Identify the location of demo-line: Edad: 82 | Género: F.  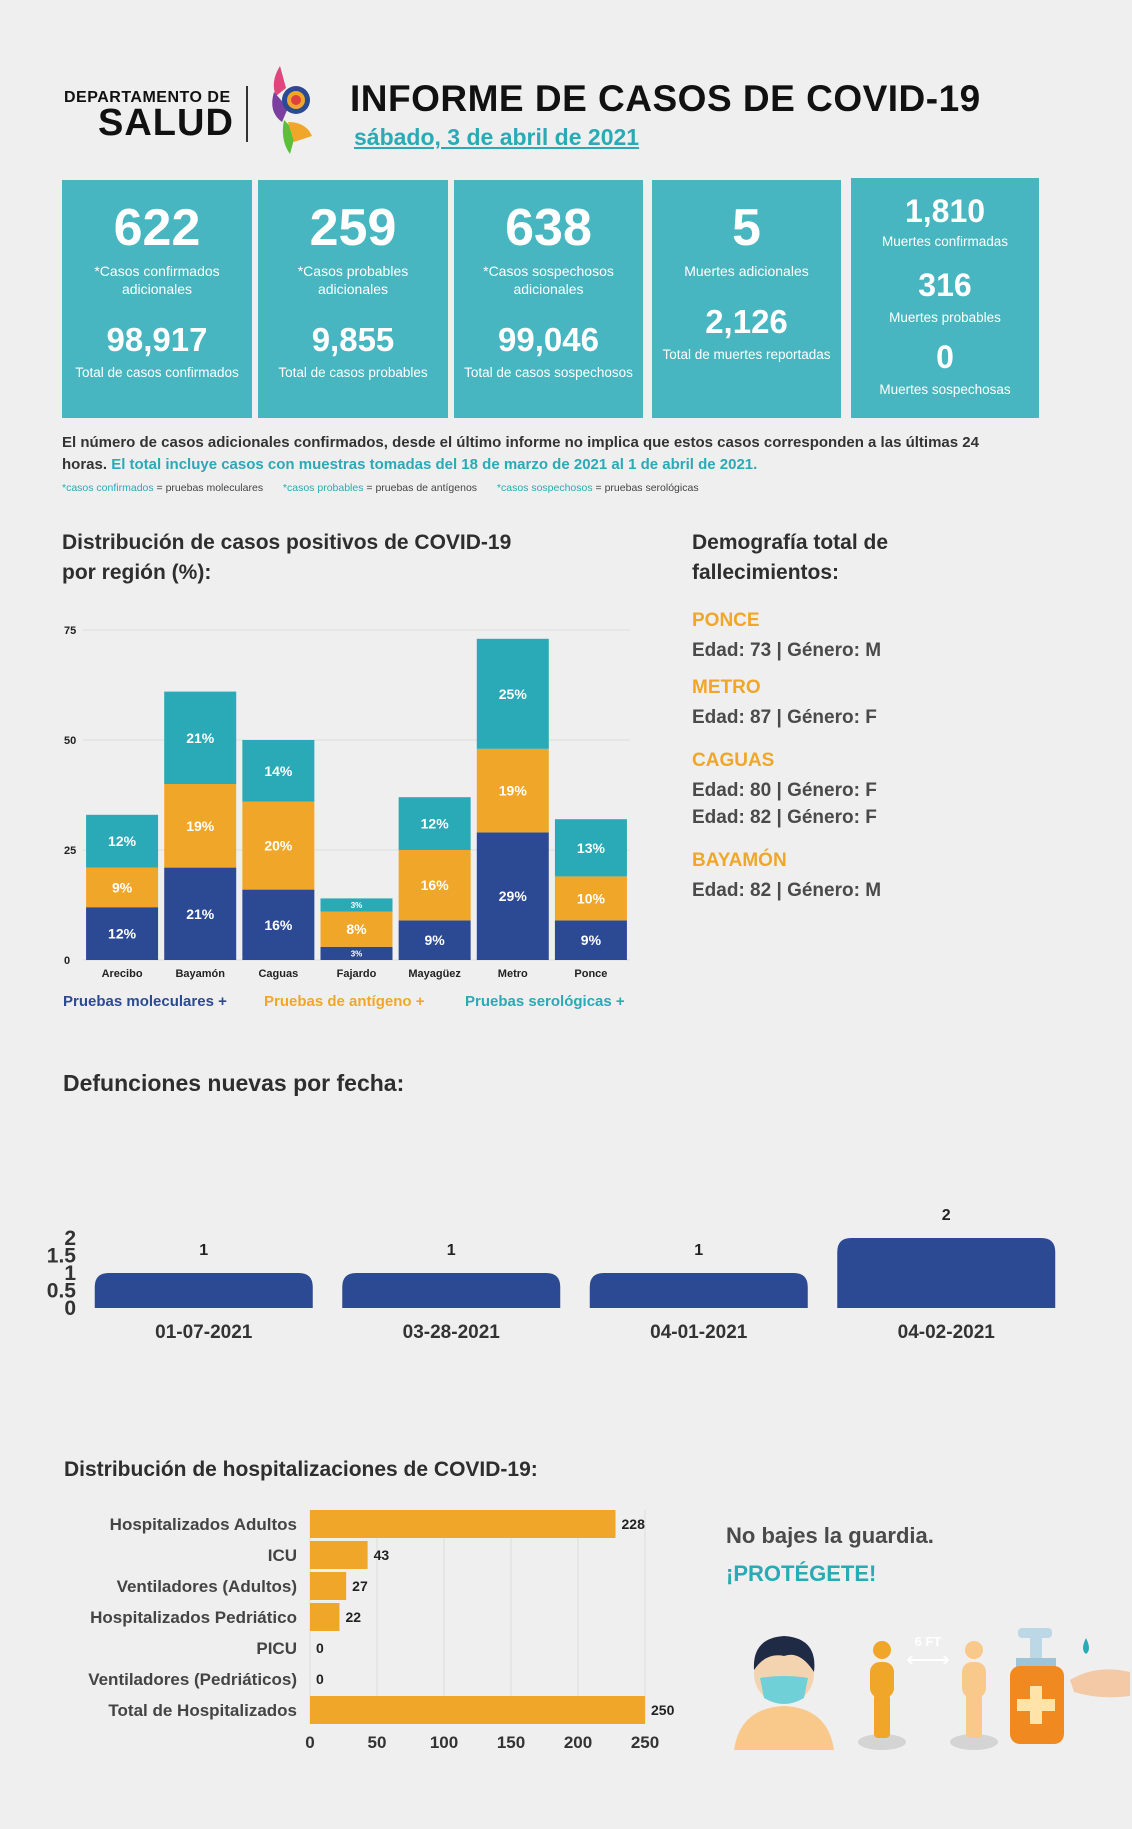
(784, 817).